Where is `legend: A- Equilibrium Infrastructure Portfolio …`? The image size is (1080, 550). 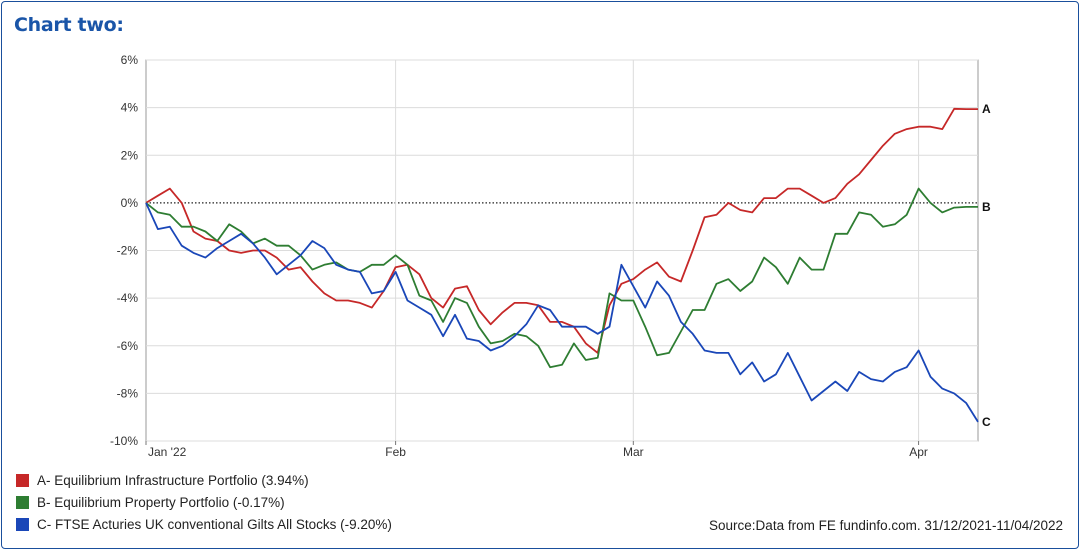 legend: A- Equilibrium Infrastructure Portfolio … is located at coordinates (204, 502).